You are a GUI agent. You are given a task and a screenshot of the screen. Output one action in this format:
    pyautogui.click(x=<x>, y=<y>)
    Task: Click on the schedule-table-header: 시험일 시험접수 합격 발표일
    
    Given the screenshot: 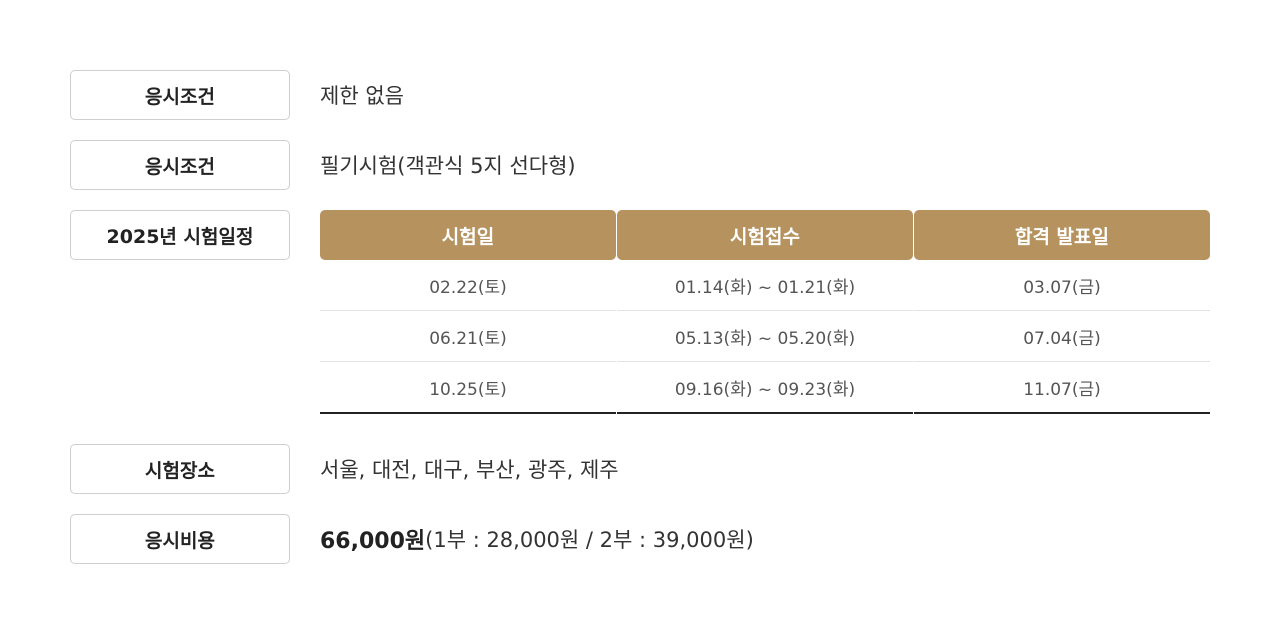 What is the action you would take?
    pyautogui.click(x=765, y=235)
    